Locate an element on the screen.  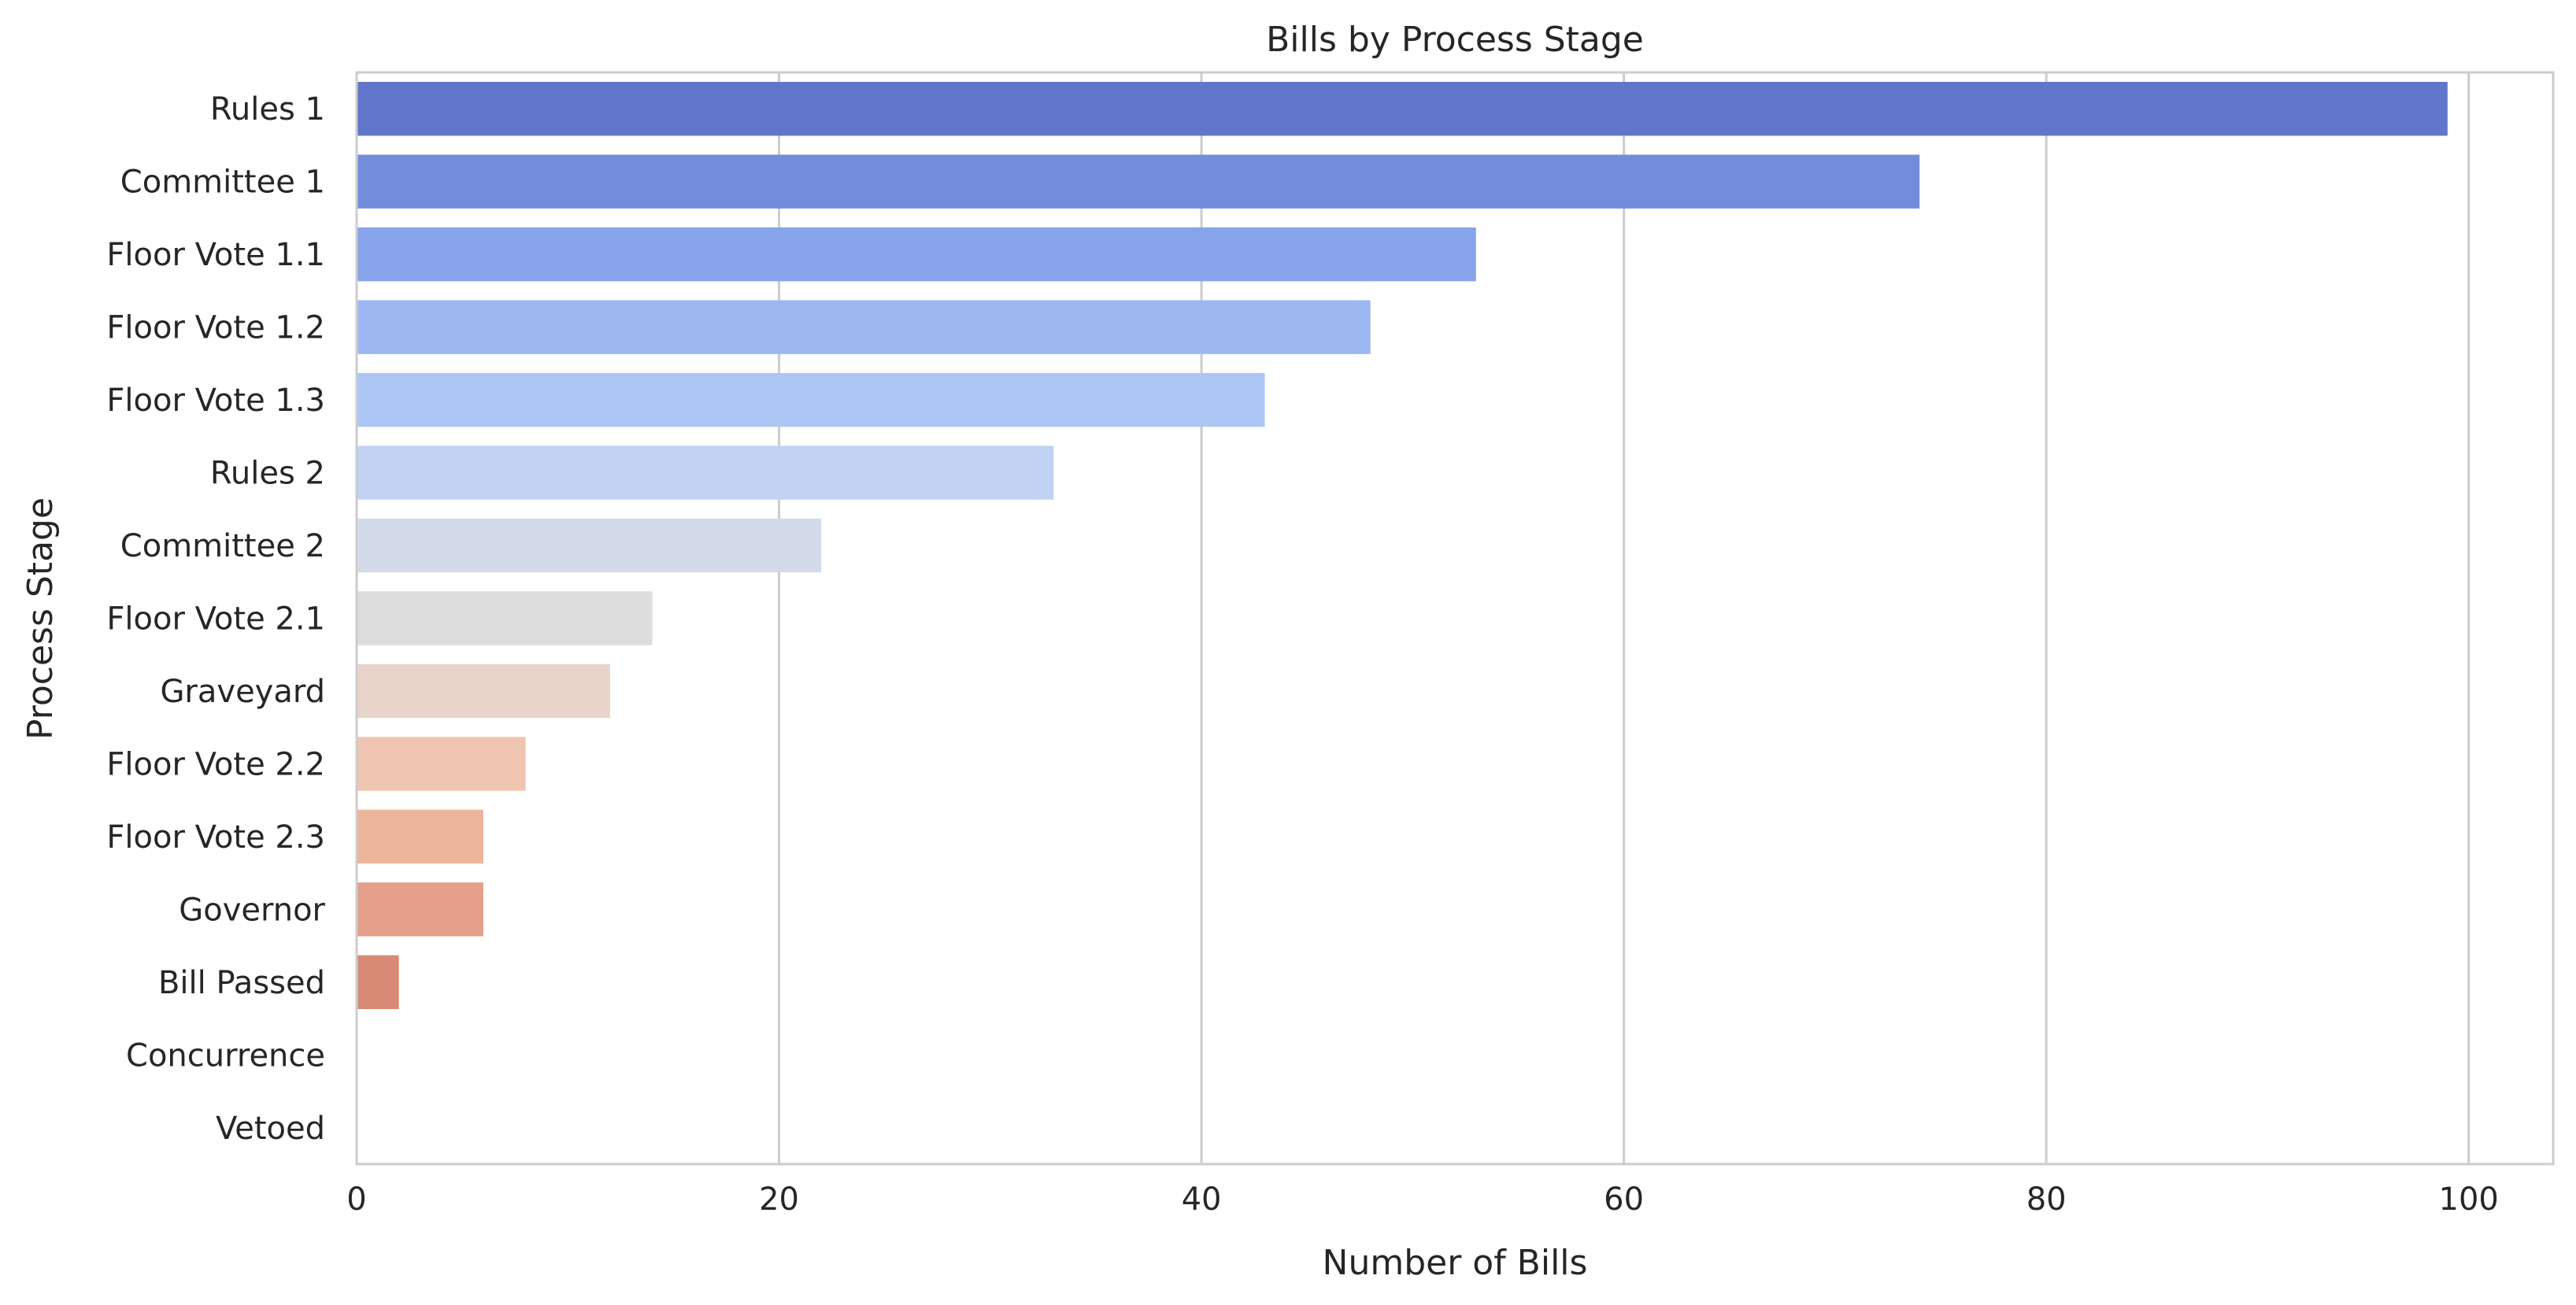
x-tick-label: 0 is located at coordinates (356, 1199).